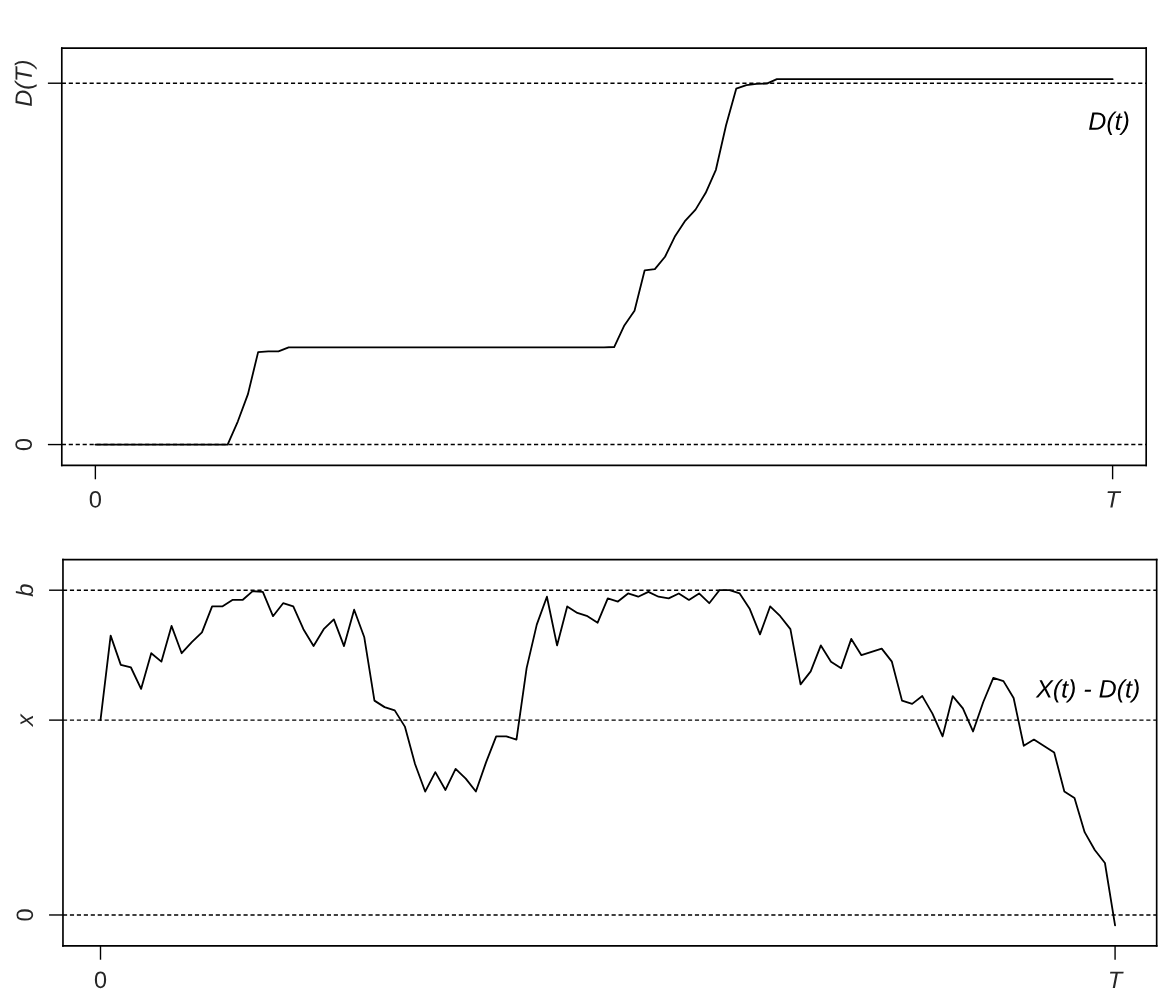 Image resolution: width=1166 pixels, height=1003 pixels. What do you see at coordinates (26, 720) in the screenshot?
I see `ref-line-label: x` at bounding box center [26, 720].